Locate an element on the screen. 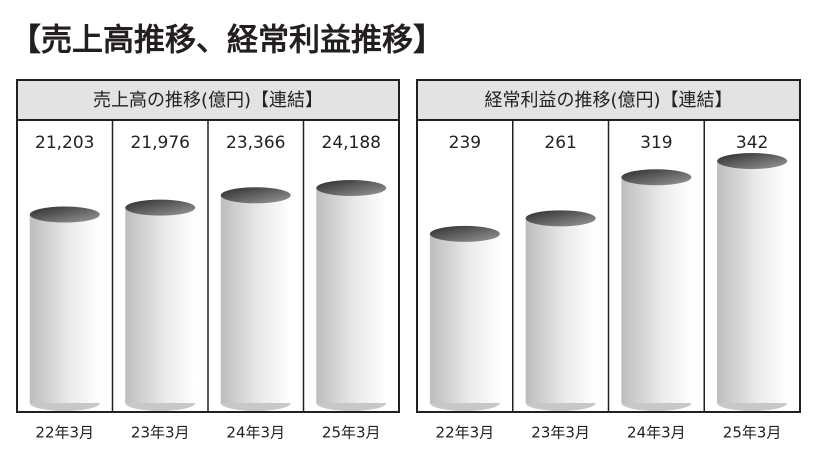 This screenshot has height=461, width=820. value-label: 21,203 is located at coordinates (64, 143).